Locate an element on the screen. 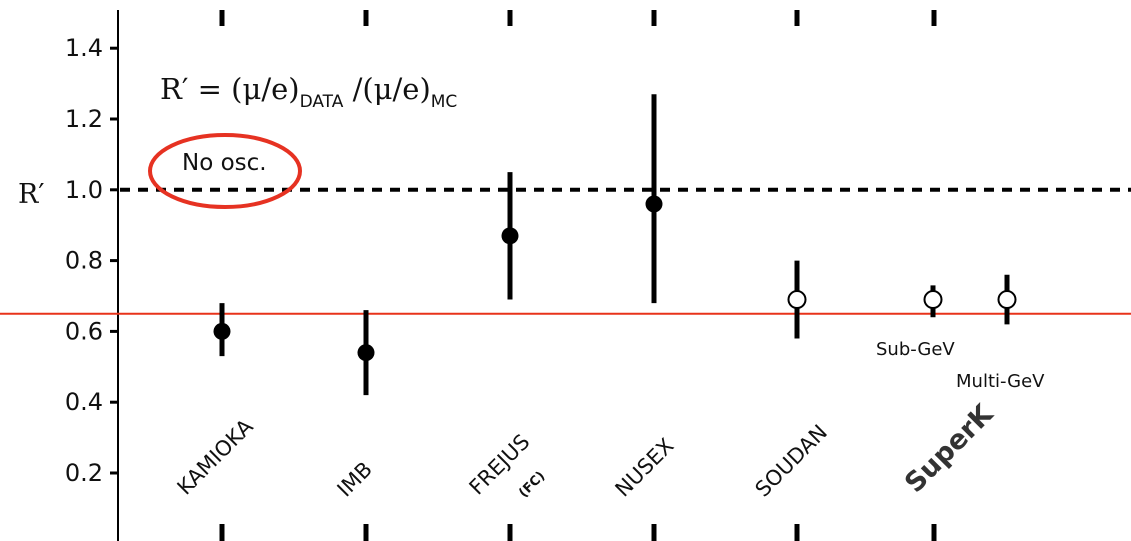 This screenshot has width=1131, height=541. category-label: KAMIOKA is located at coordinates (216, 457).